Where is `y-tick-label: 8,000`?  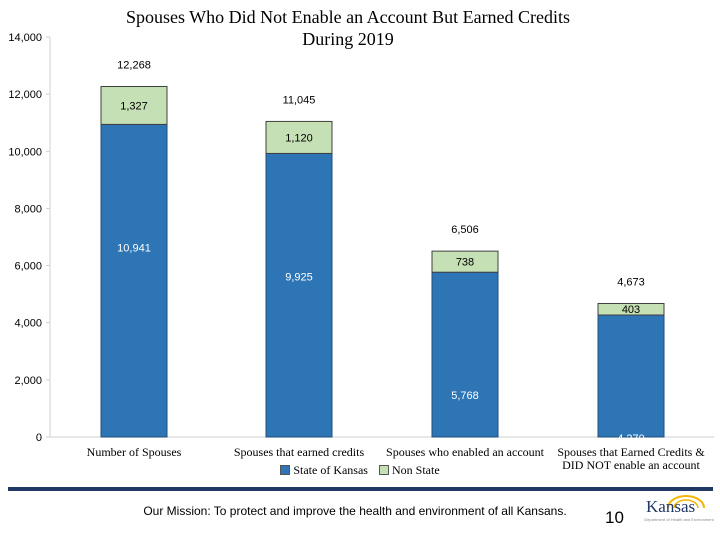
y-tick-label: 8,000 is located at coordinates (28, 209).